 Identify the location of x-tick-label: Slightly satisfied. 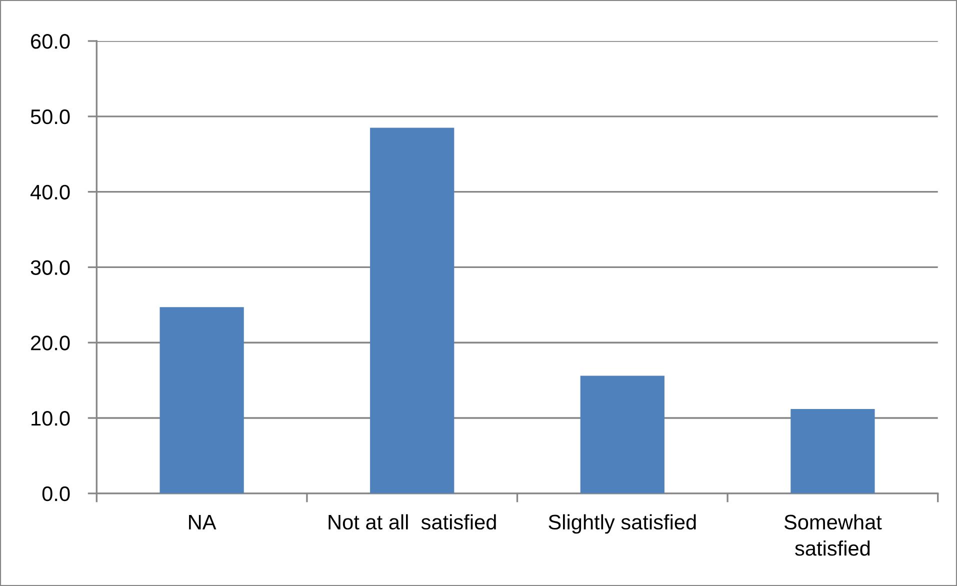
(622, 524).